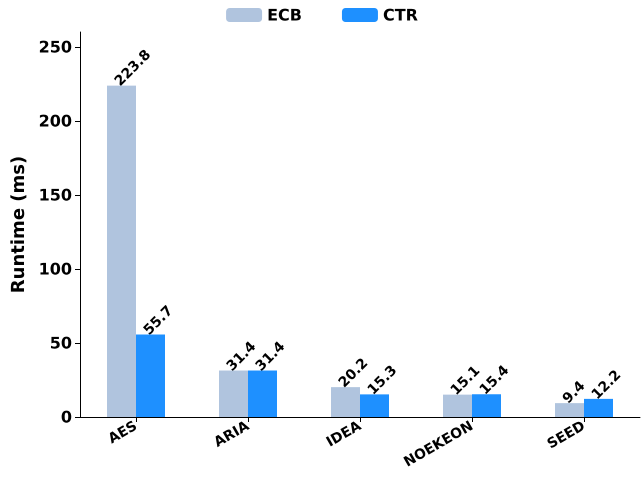 The width and height of the screenshot is (644, 480). What do you see at coordinates (55, 194) in the screenshot?
I see `y-tick-label: 150` at bounding box center [55, 194].